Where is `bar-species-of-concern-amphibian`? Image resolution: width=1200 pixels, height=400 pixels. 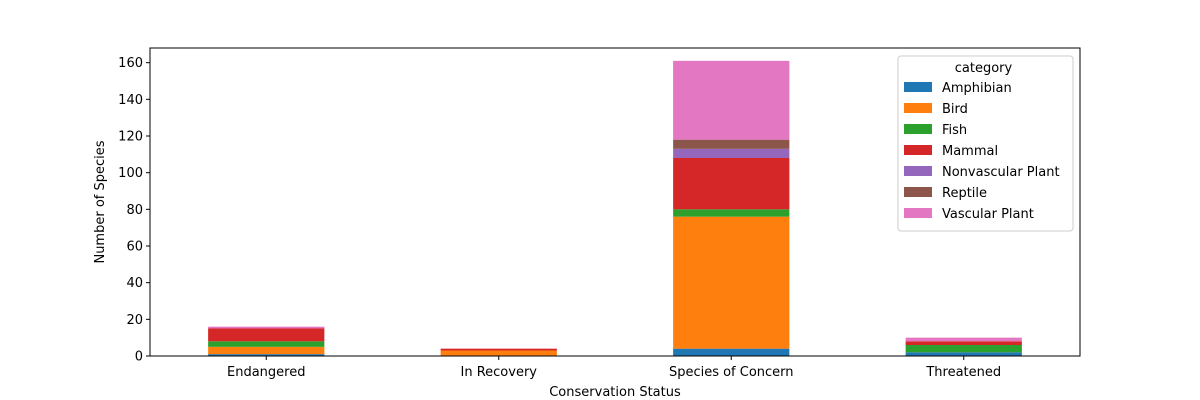
bar-species-of-concern-amphibian is located at coordinates (731, 352).